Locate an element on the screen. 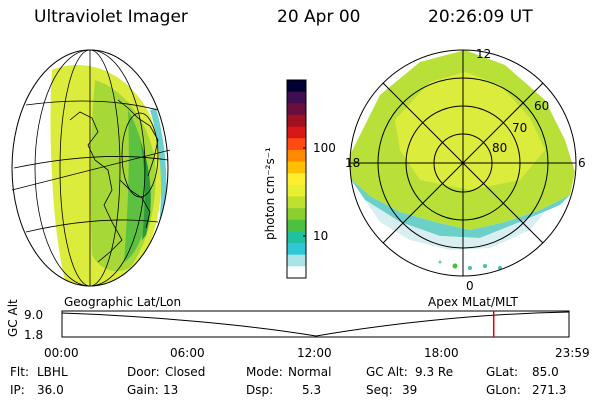 This screenshot has width=600, height=400. glat-value: 85.0 is located at coordinates (545, 372).